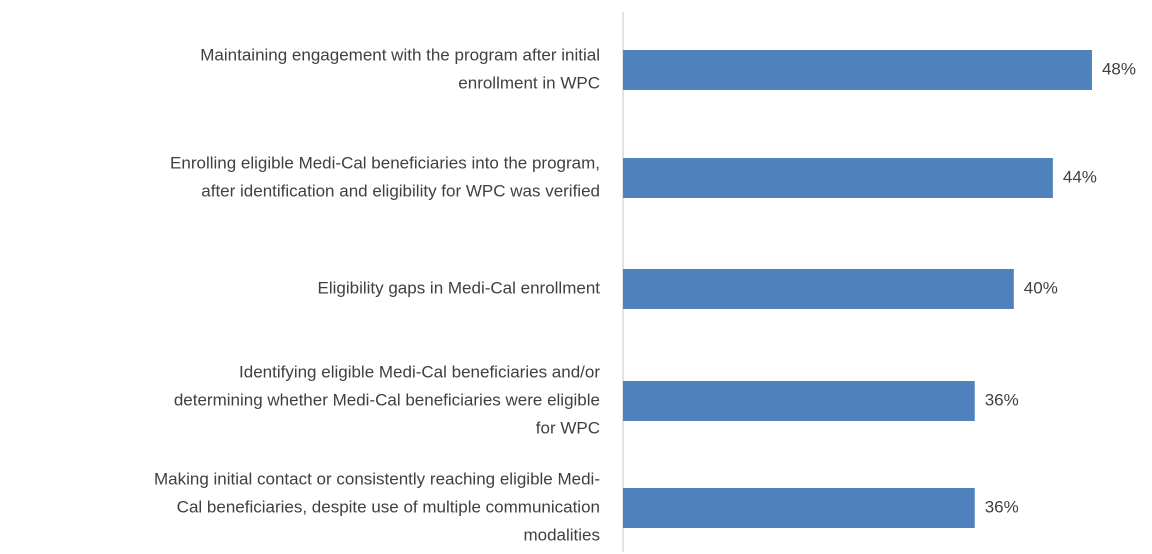  I want to click on category-label: for WPC, so click(568, 427).